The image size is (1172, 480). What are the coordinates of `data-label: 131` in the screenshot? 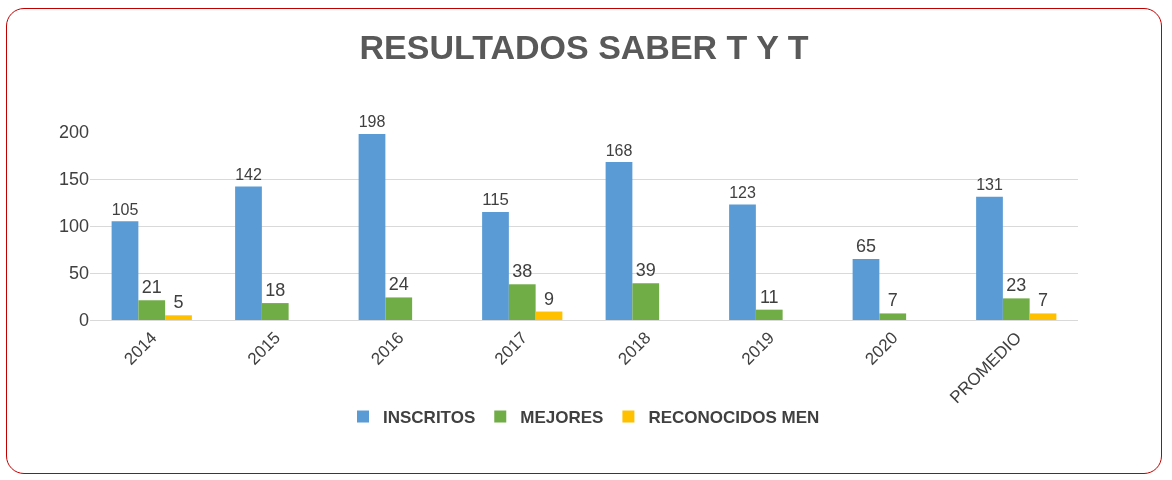 It's located at (989, 184).